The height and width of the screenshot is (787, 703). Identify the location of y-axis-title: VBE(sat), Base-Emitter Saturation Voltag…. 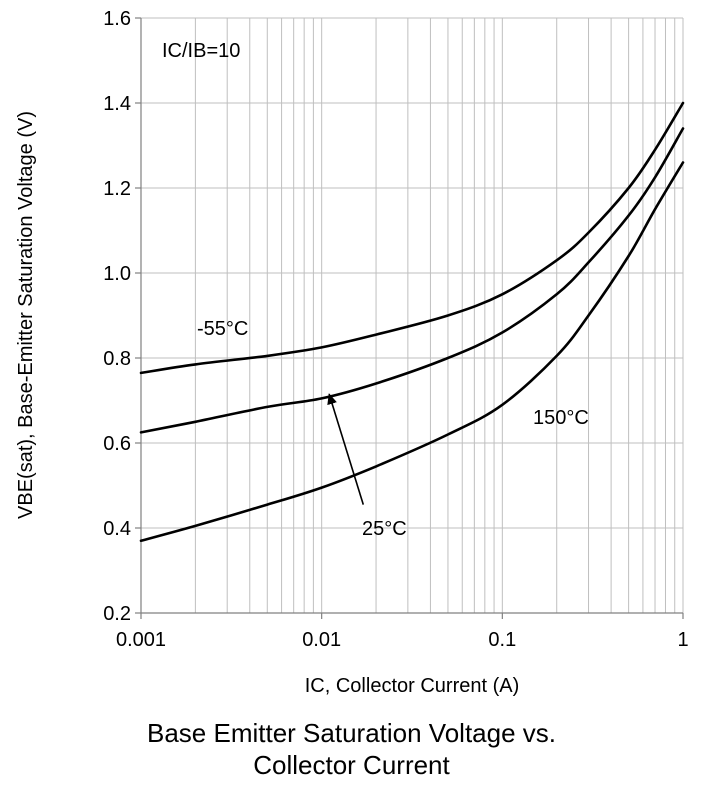
(26, 315).